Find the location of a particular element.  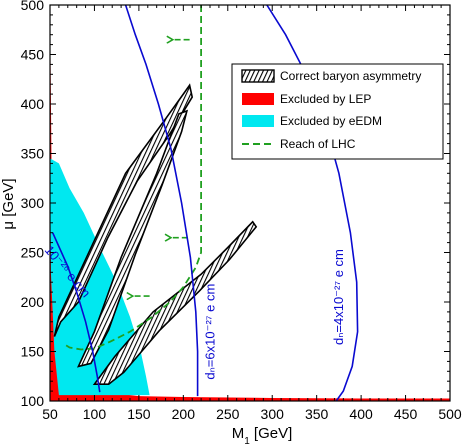

x-tick-label: 250 is located at coordinates (228, 414).